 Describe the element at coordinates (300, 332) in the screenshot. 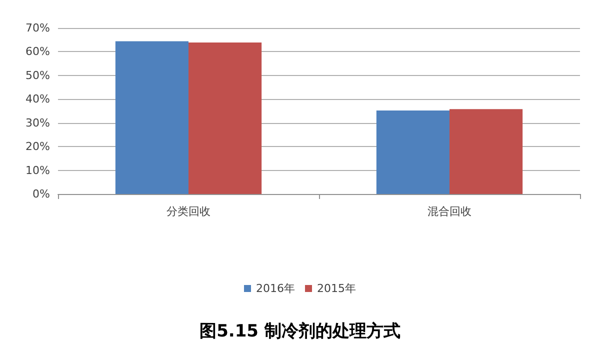

I see `text: 图5.15 制冷剂的处理方式` at that location.